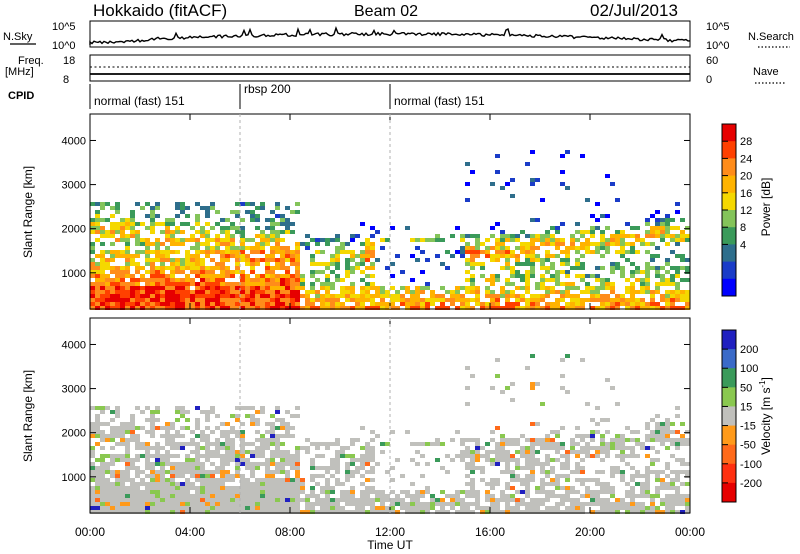  I want to click on xtick-label: 20:00, so click(590, 532).